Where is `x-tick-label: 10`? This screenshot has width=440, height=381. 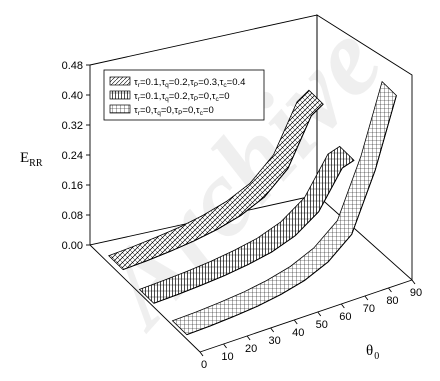 x-tick-label: 10 is located at coordinates (227, 357).